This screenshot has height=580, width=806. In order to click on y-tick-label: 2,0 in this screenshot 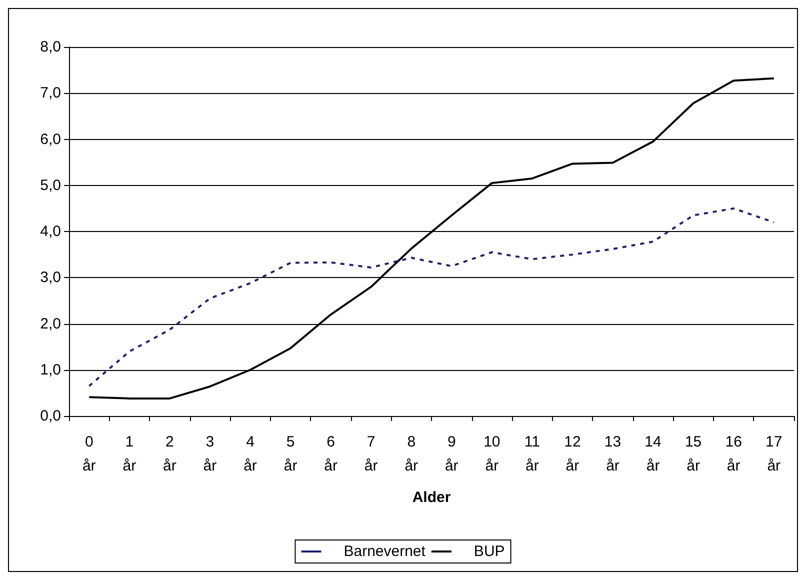, I will do `click(50, 323)`.